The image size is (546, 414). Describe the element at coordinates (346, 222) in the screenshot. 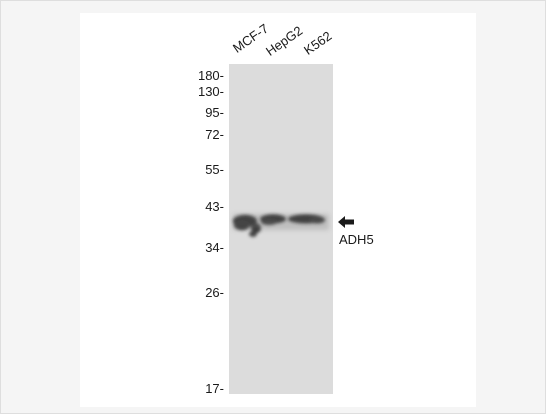

I see `left-arrow-icon` at that location.